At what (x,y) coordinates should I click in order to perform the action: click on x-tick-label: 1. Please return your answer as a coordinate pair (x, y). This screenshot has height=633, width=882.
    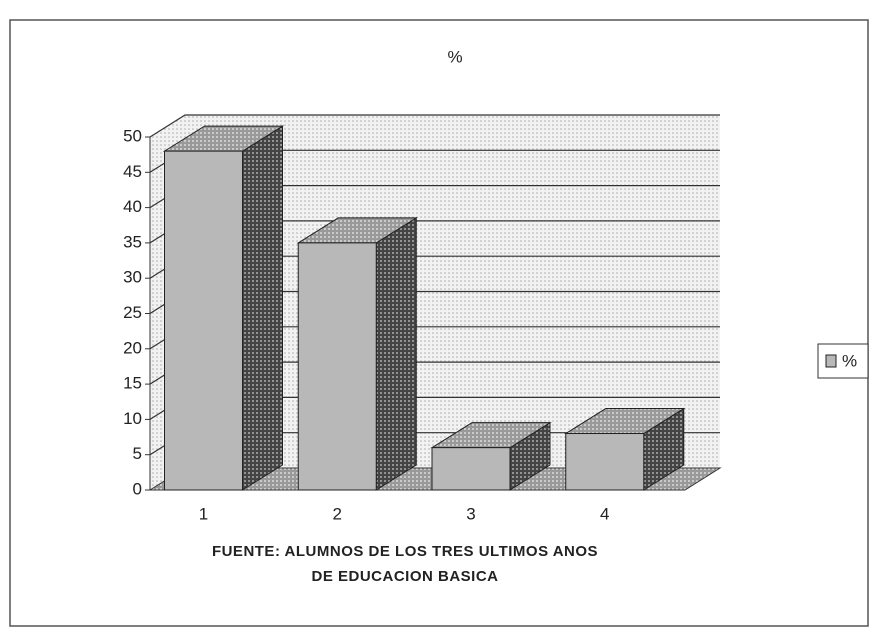
    Looking at the image, I should click on (203, 513).